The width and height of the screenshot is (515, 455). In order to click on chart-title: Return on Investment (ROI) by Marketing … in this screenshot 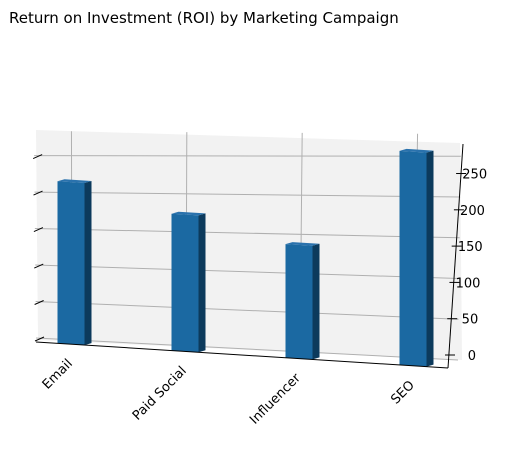, I will do `click(204, 18)`.